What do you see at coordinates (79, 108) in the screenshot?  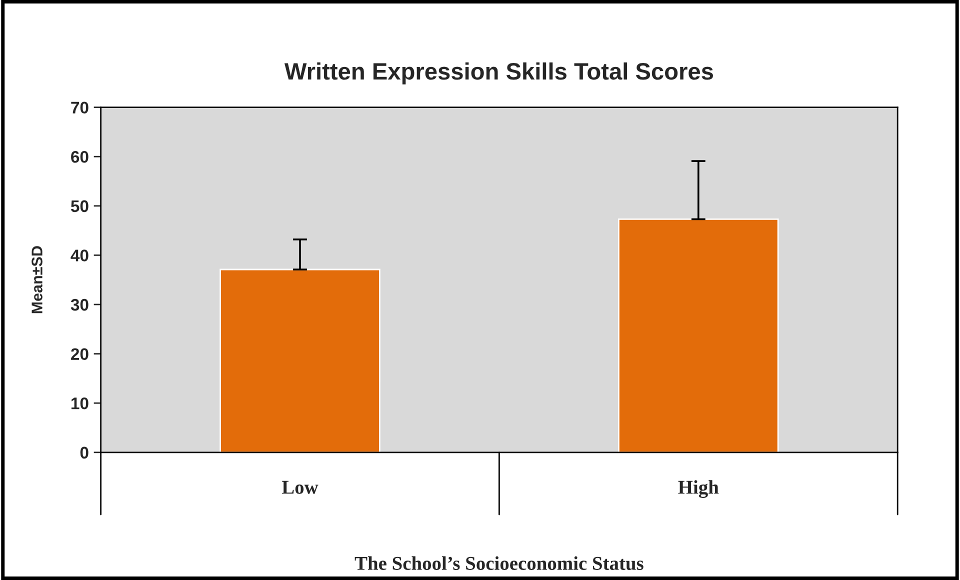 I see `y-tick-label: 70` at bounding box center [79, 108].